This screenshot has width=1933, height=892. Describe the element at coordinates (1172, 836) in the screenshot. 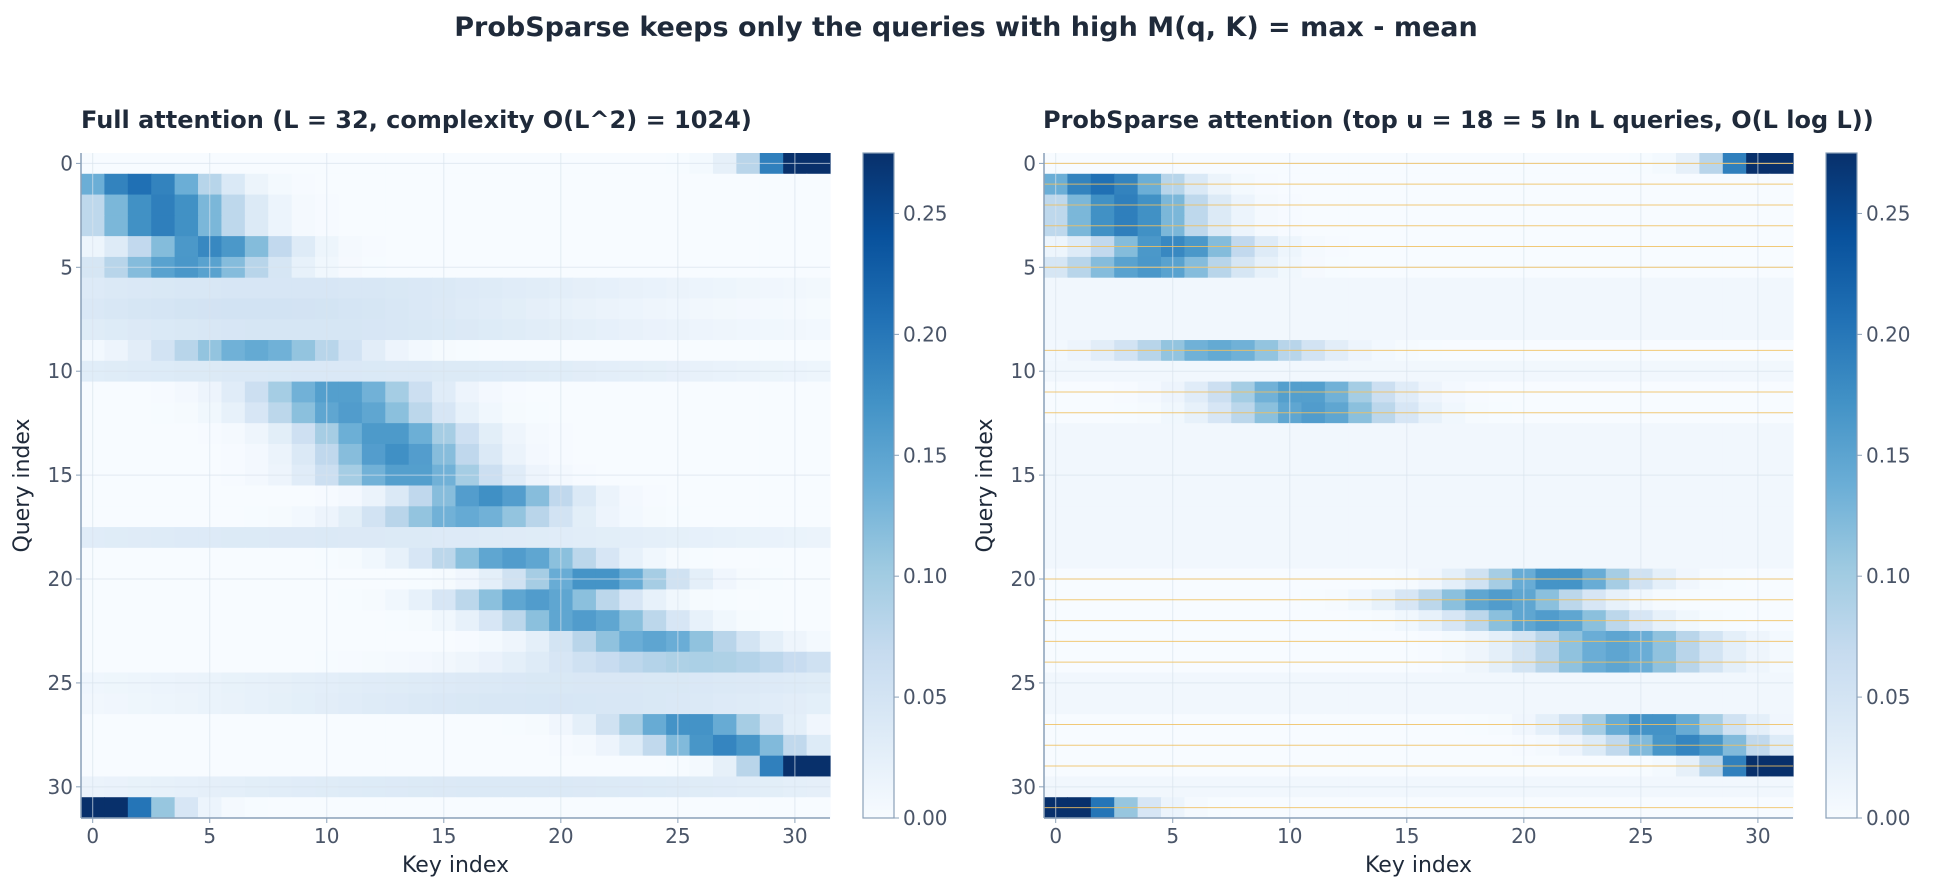

I see `x-tick-label: 5` at that location.